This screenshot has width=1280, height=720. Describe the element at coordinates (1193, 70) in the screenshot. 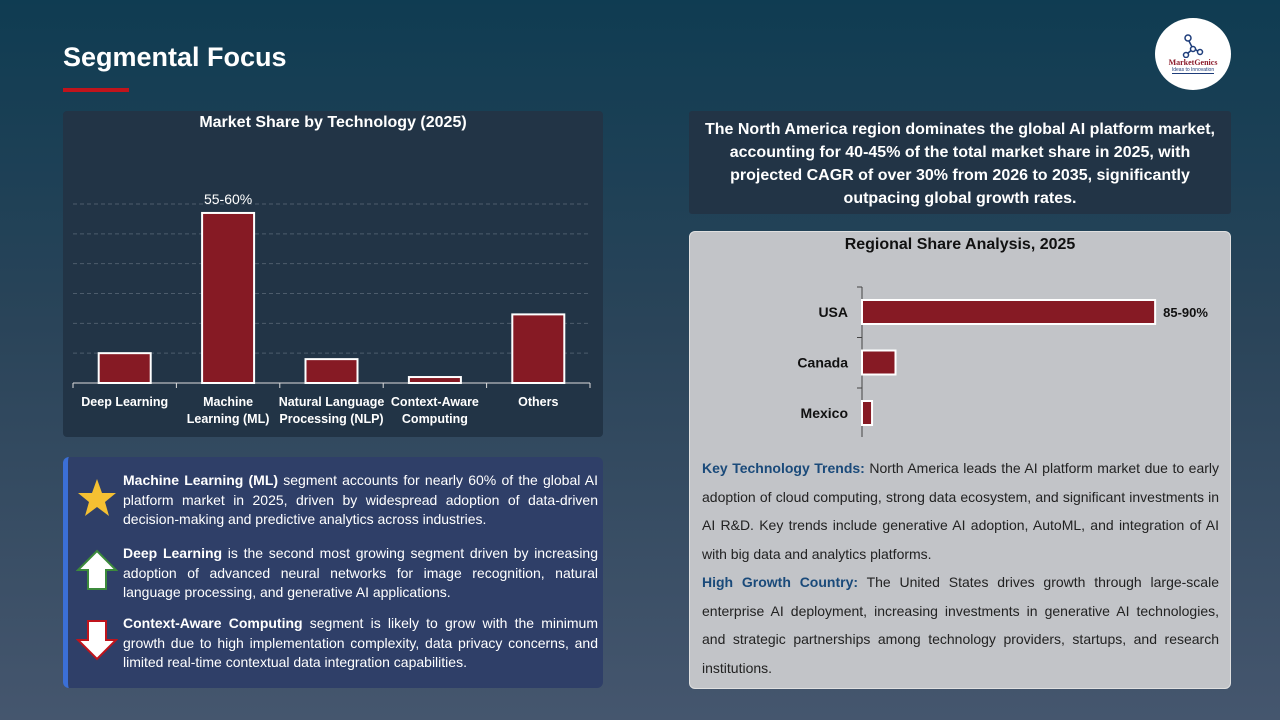

I see `logo-tagline: Ideas to Innovation` at that location.